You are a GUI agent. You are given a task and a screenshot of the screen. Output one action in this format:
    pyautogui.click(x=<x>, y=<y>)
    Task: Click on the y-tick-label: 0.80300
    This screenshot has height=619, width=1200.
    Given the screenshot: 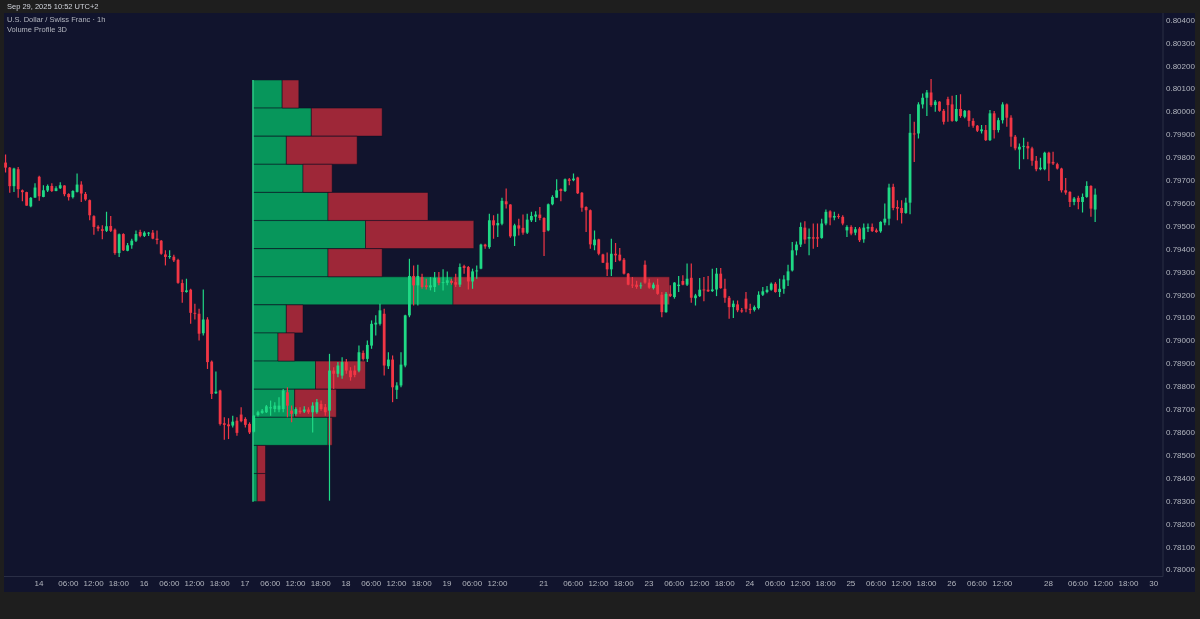 What is the action you would take?
    pyautogui.click(x=1181, y=43)
    